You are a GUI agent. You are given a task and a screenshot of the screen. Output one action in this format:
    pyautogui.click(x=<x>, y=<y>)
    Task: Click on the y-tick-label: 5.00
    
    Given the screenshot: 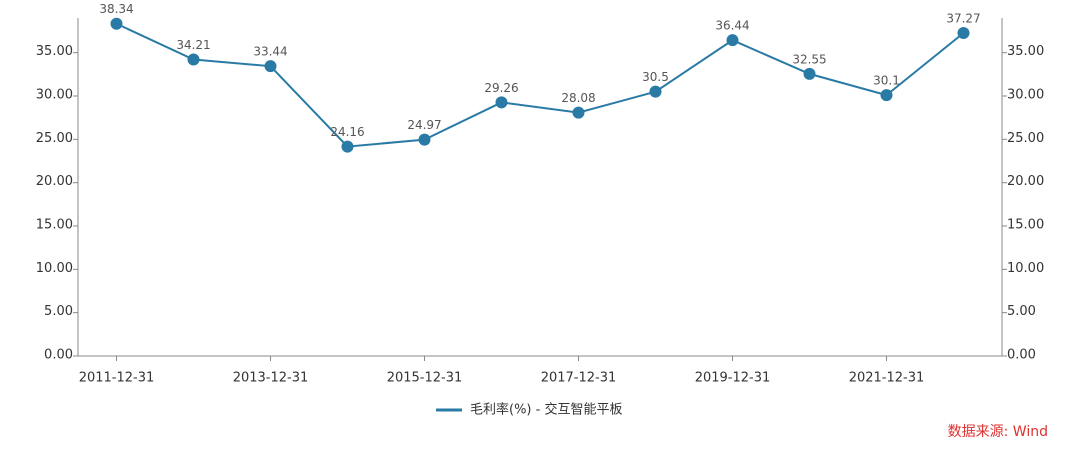 What is the action you would take?
    pyautogui.click(x=58, y=311)
    